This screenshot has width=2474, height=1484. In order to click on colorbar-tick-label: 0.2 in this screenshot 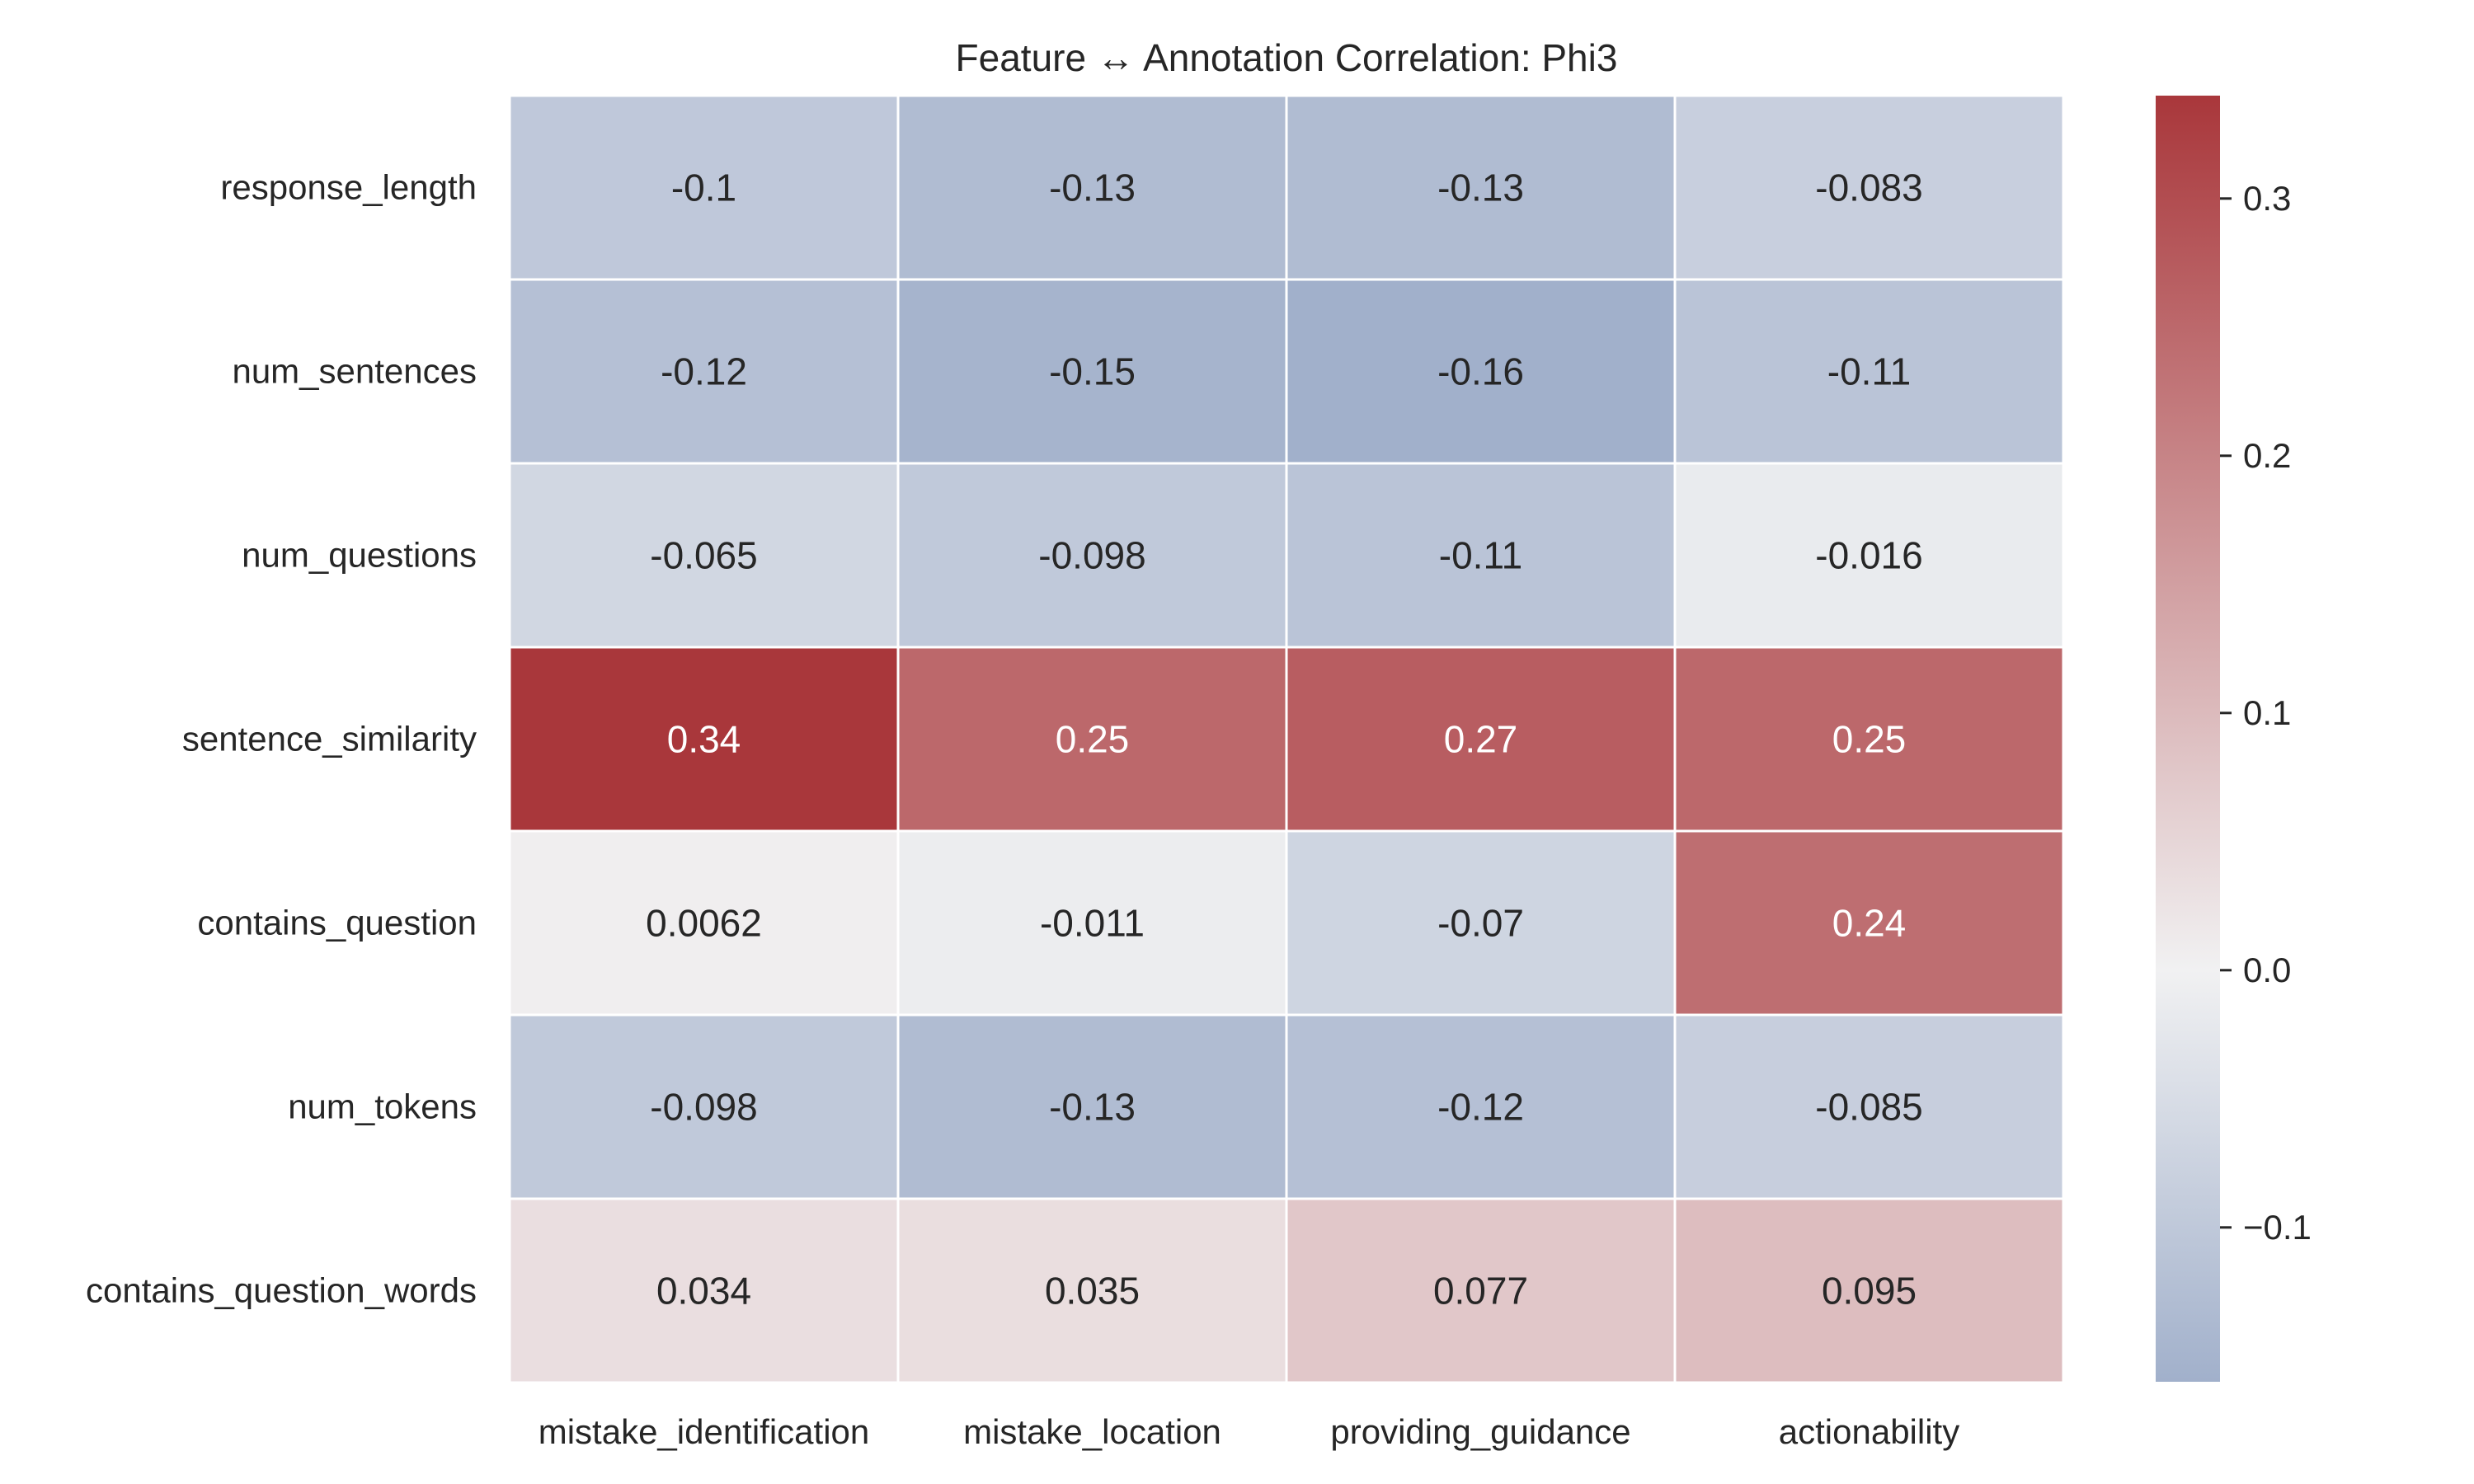, I will do `click(2267, 455)`.